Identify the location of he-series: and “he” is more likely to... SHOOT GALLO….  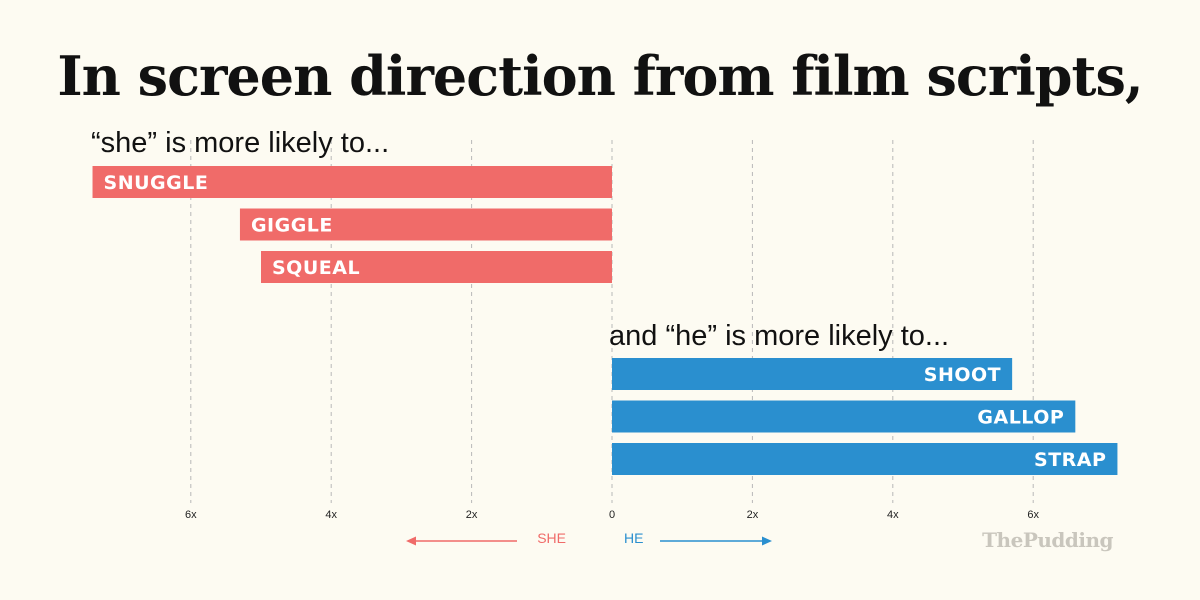
(863, 397).